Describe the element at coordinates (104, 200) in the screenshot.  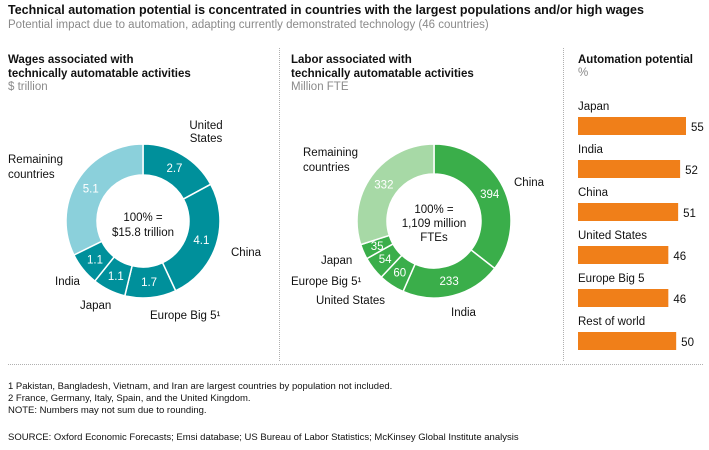
I see `wages-slice-remaining-countries` at that location.